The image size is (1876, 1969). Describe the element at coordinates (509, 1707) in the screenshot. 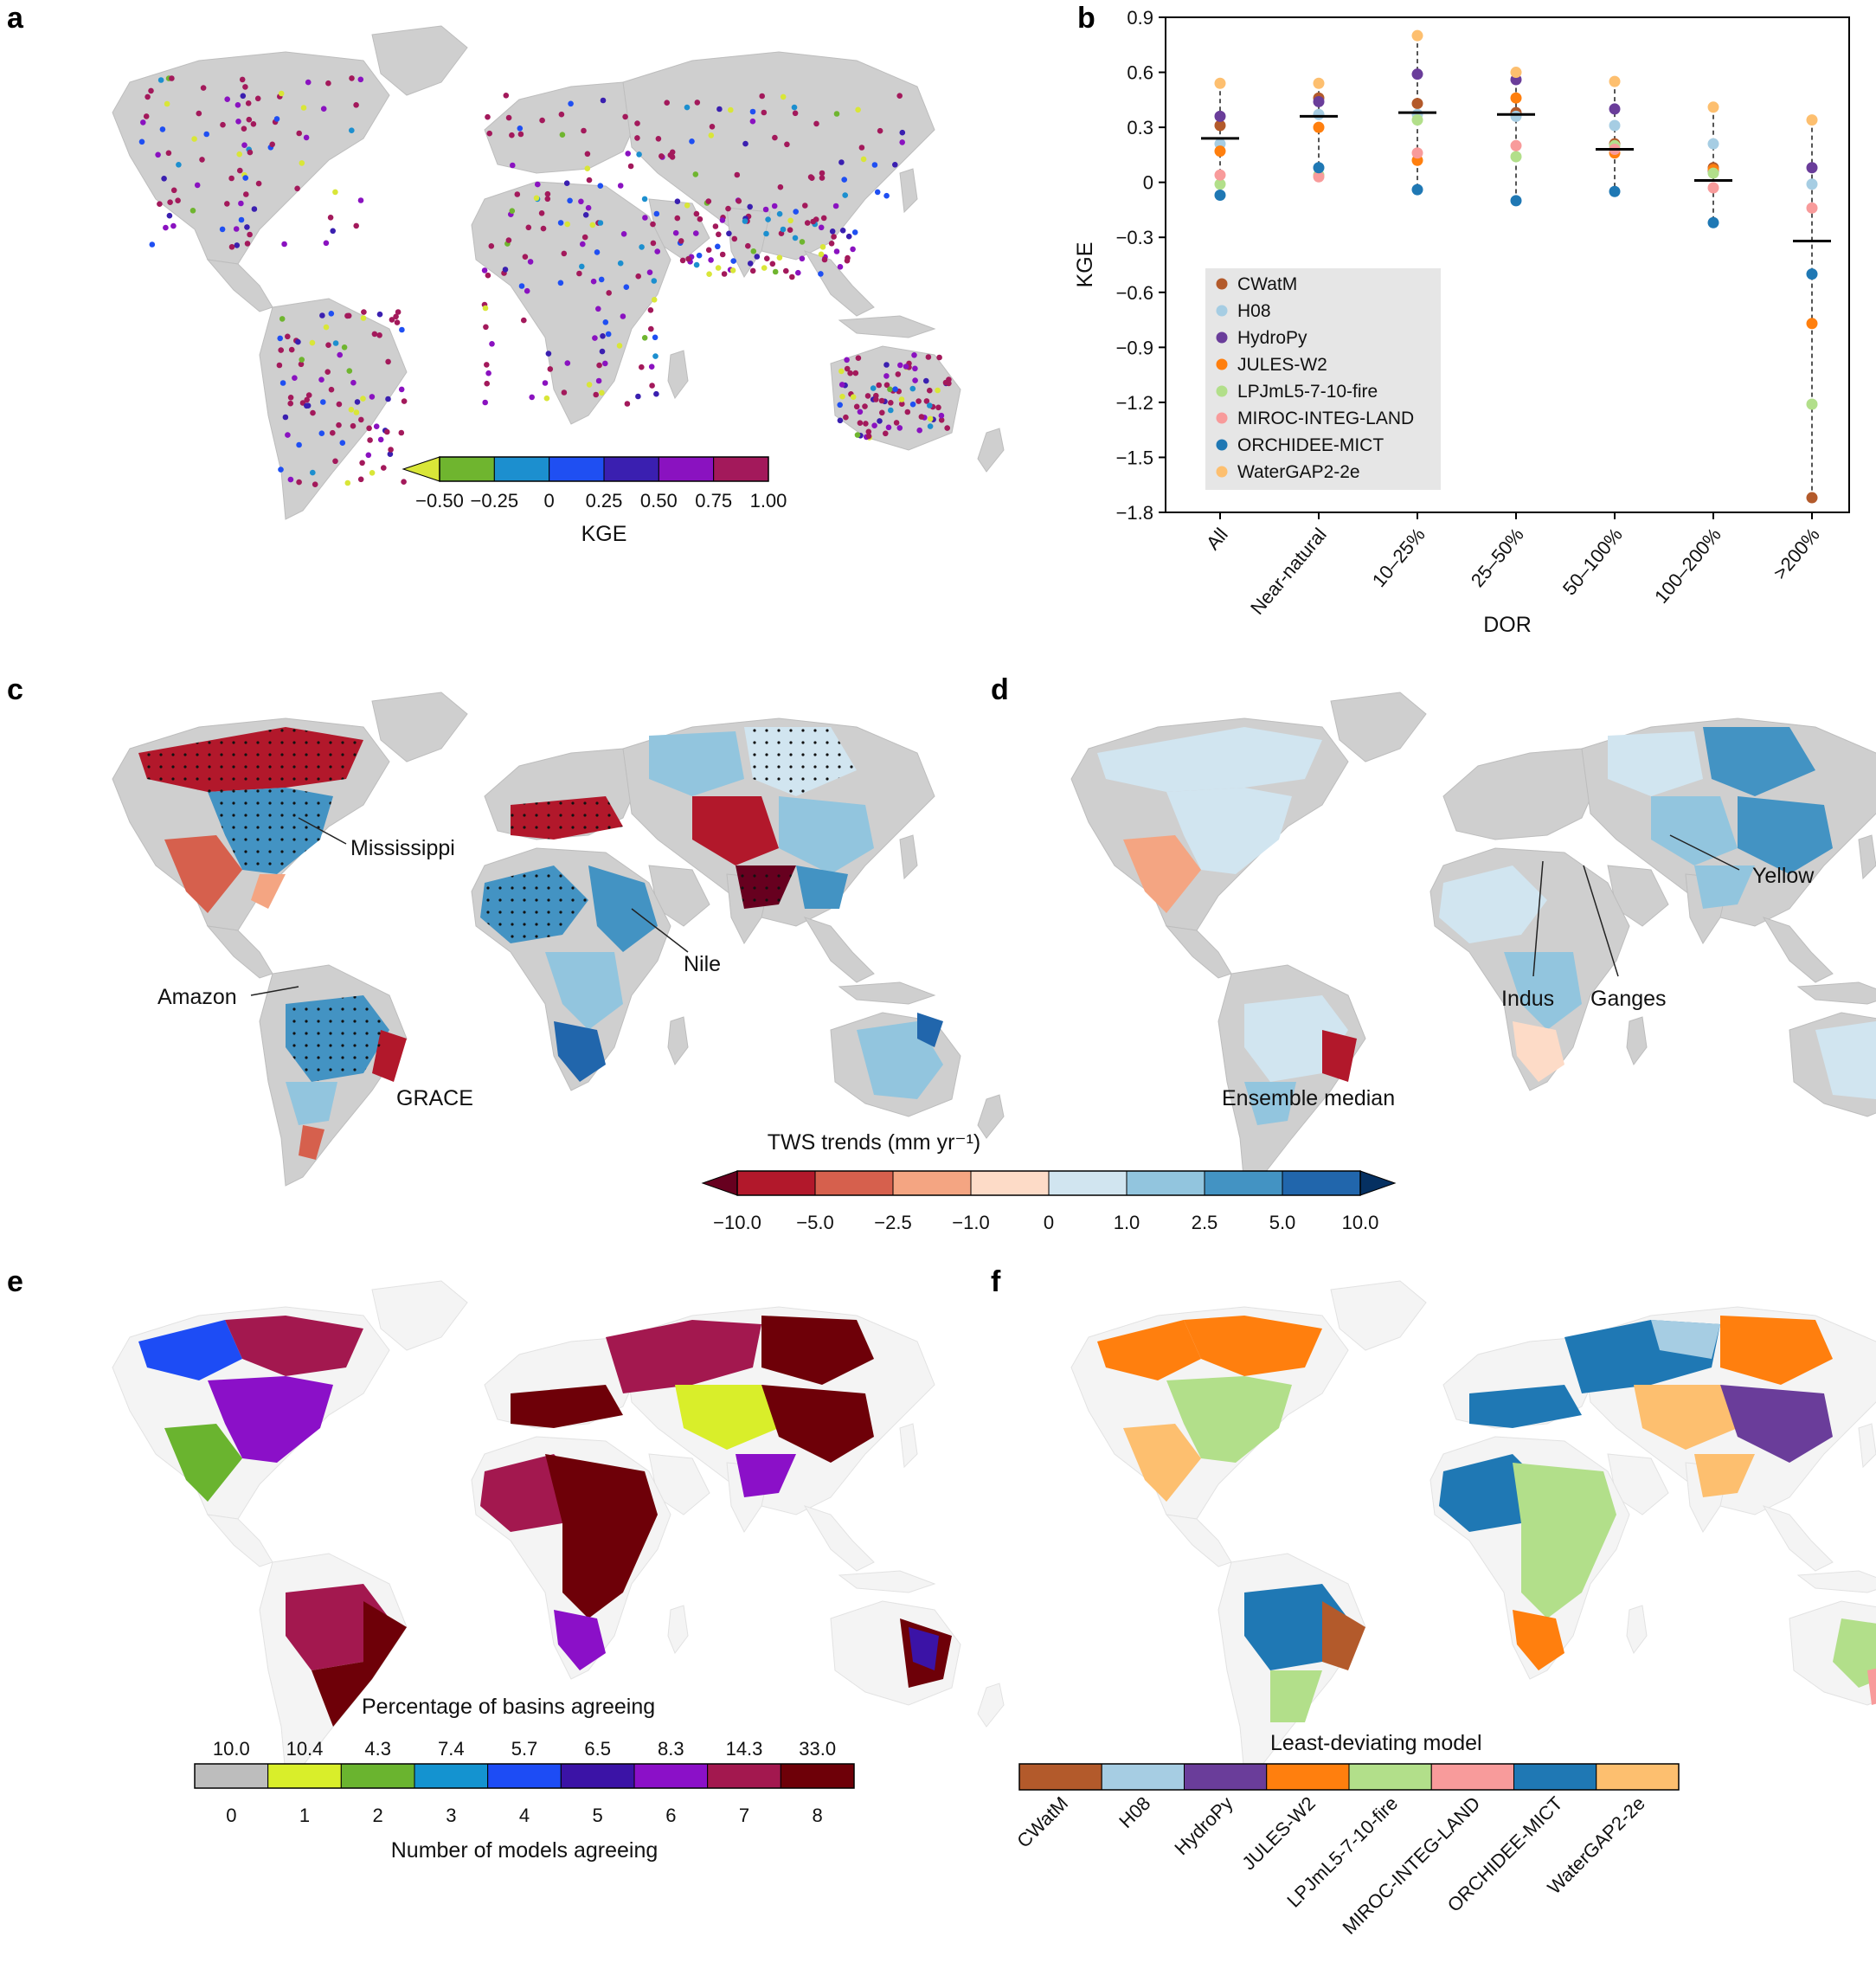

I see `panel-e-caption: Percentage of basins agreeing` at that location.